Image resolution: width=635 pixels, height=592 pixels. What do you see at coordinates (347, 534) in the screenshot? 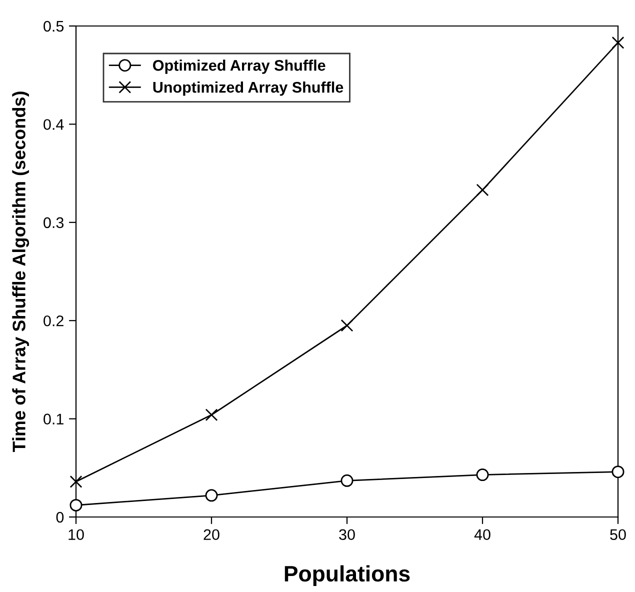
I see `x-tick-label: 30` at bounding box center [347, 534].